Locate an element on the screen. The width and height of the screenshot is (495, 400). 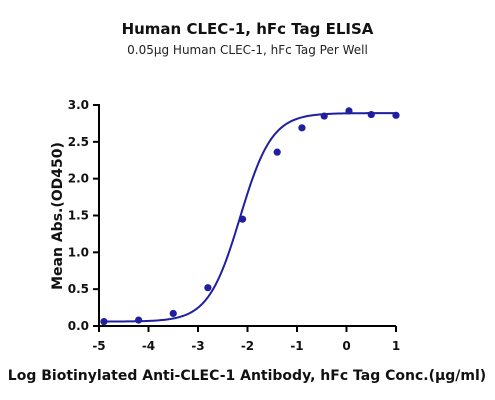
y-tick-label: 0.0 is located at coordinates (78, 326).